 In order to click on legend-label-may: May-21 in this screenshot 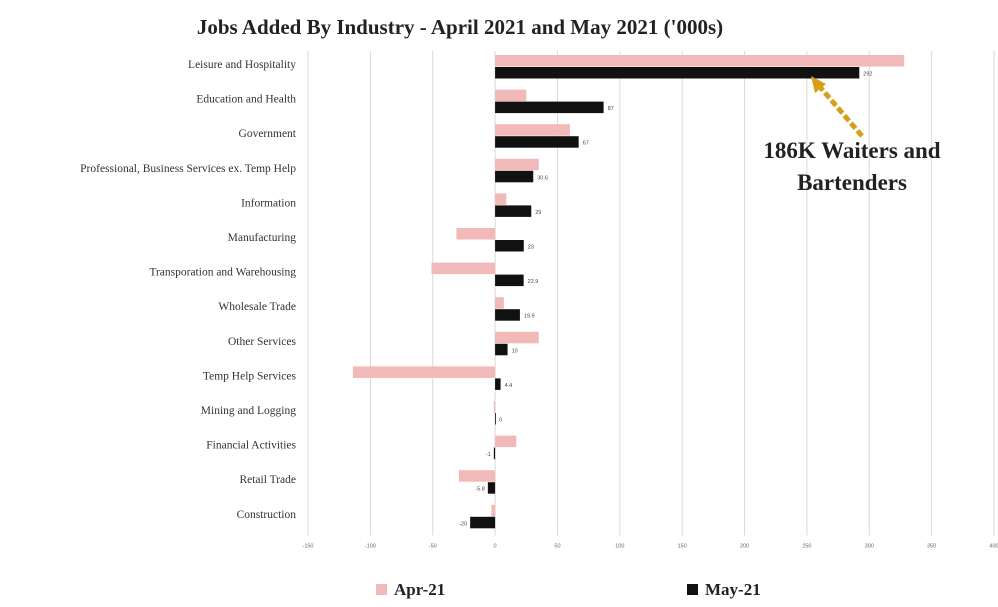, I will do `click(733, 589)`.